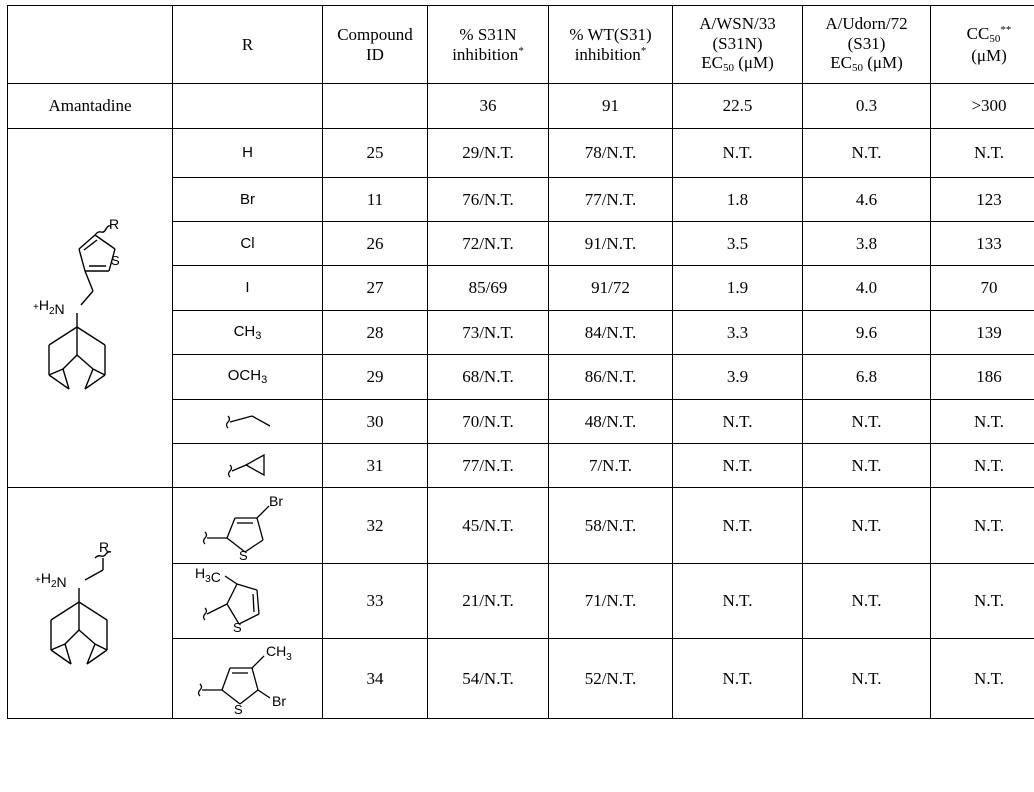 This screenshot has height=792, width=1034. I want to click on cell-s31n: 70/N.T., so click(488, 421).